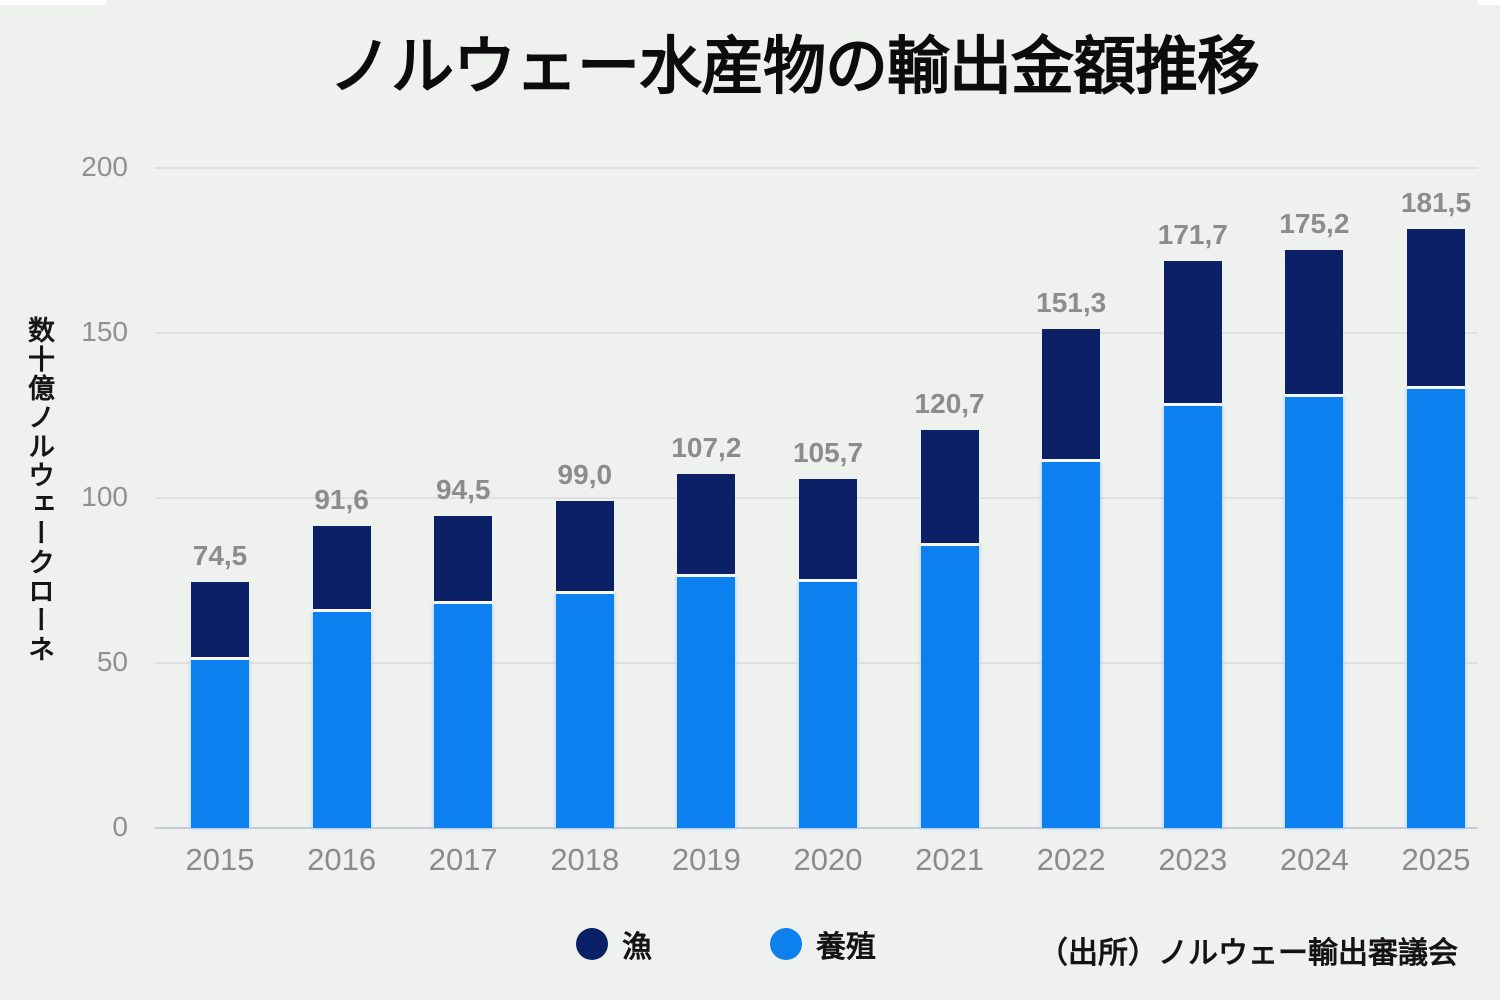  I want to click on chart-title: ノルウェー水産物の輸出金額推移, so click(794, 67).